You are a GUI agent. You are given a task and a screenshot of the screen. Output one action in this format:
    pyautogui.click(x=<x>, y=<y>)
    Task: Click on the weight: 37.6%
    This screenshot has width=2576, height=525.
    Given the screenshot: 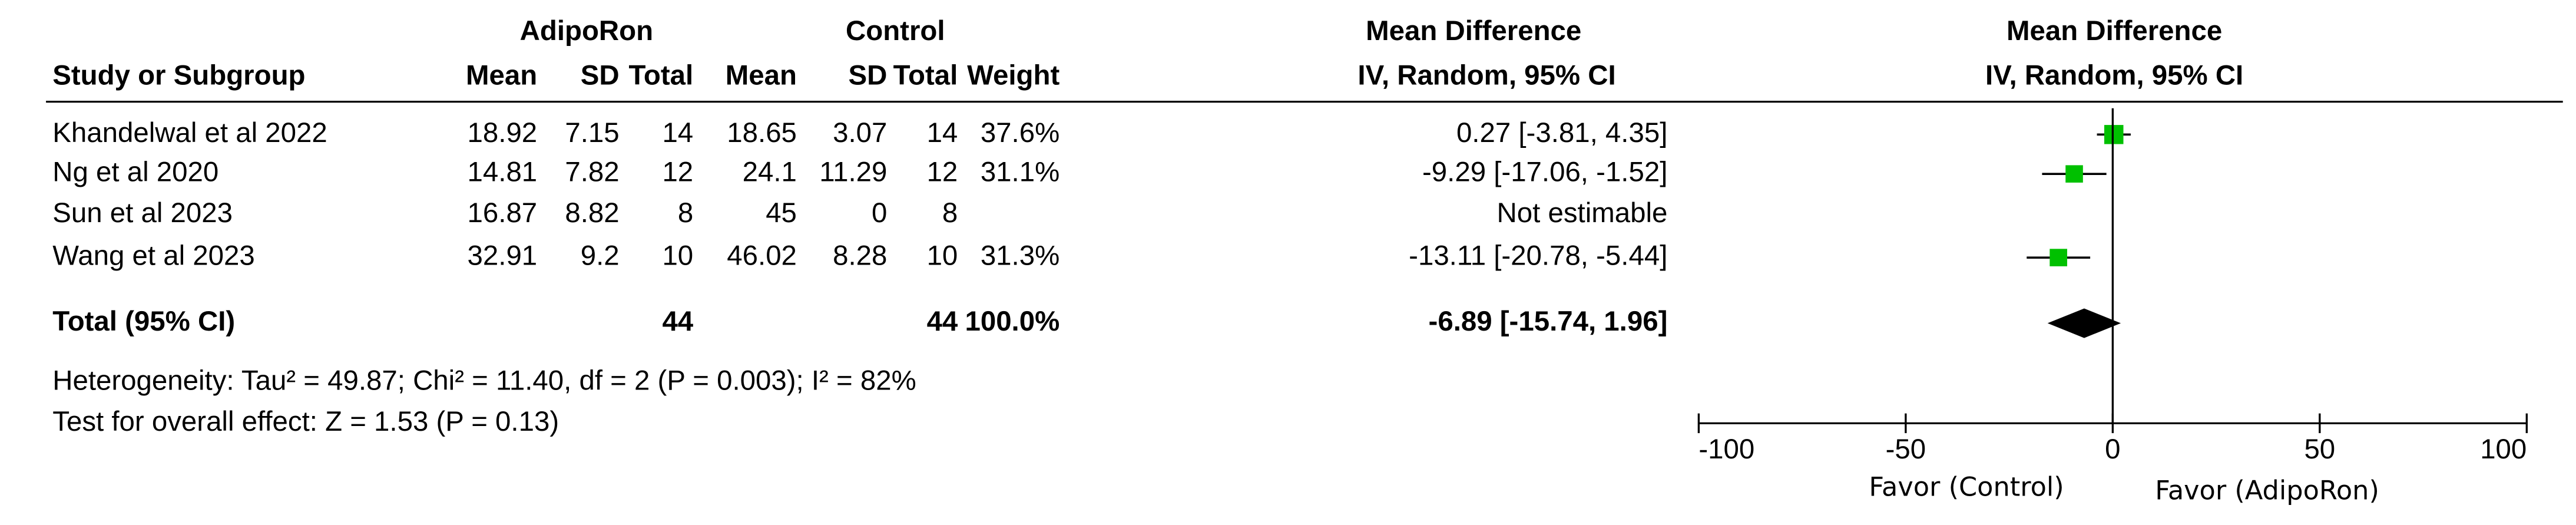 What is the action you would take?
    pyautogui.click(x=1020, y=132)
    